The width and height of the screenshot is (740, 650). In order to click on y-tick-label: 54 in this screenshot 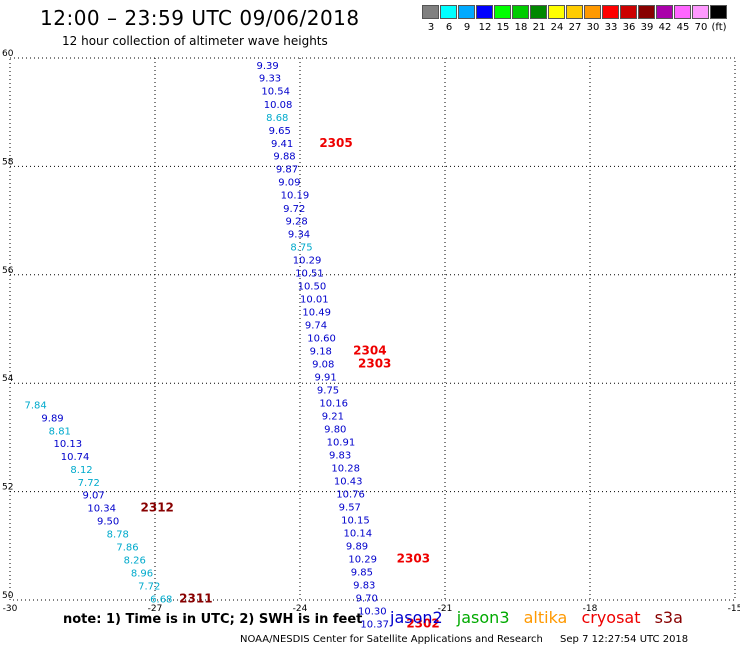, I will do `click(8, 379)`.